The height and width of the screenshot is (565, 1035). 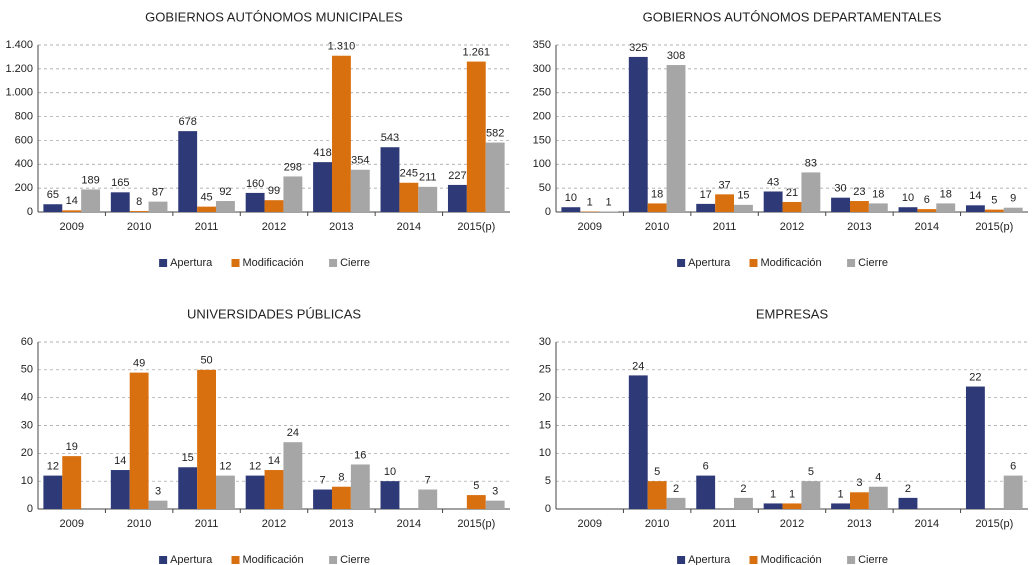 I want to click on data-label: 30, so click(x=840, y=189).